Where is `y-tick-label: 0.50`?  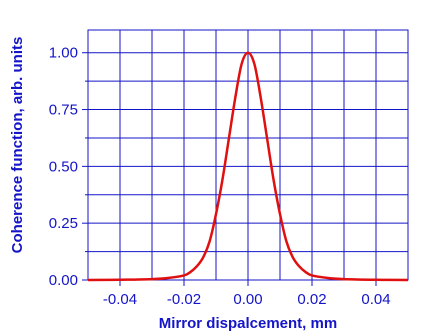
y-tick-label: 0.50 is located at coordinates (63, 166).